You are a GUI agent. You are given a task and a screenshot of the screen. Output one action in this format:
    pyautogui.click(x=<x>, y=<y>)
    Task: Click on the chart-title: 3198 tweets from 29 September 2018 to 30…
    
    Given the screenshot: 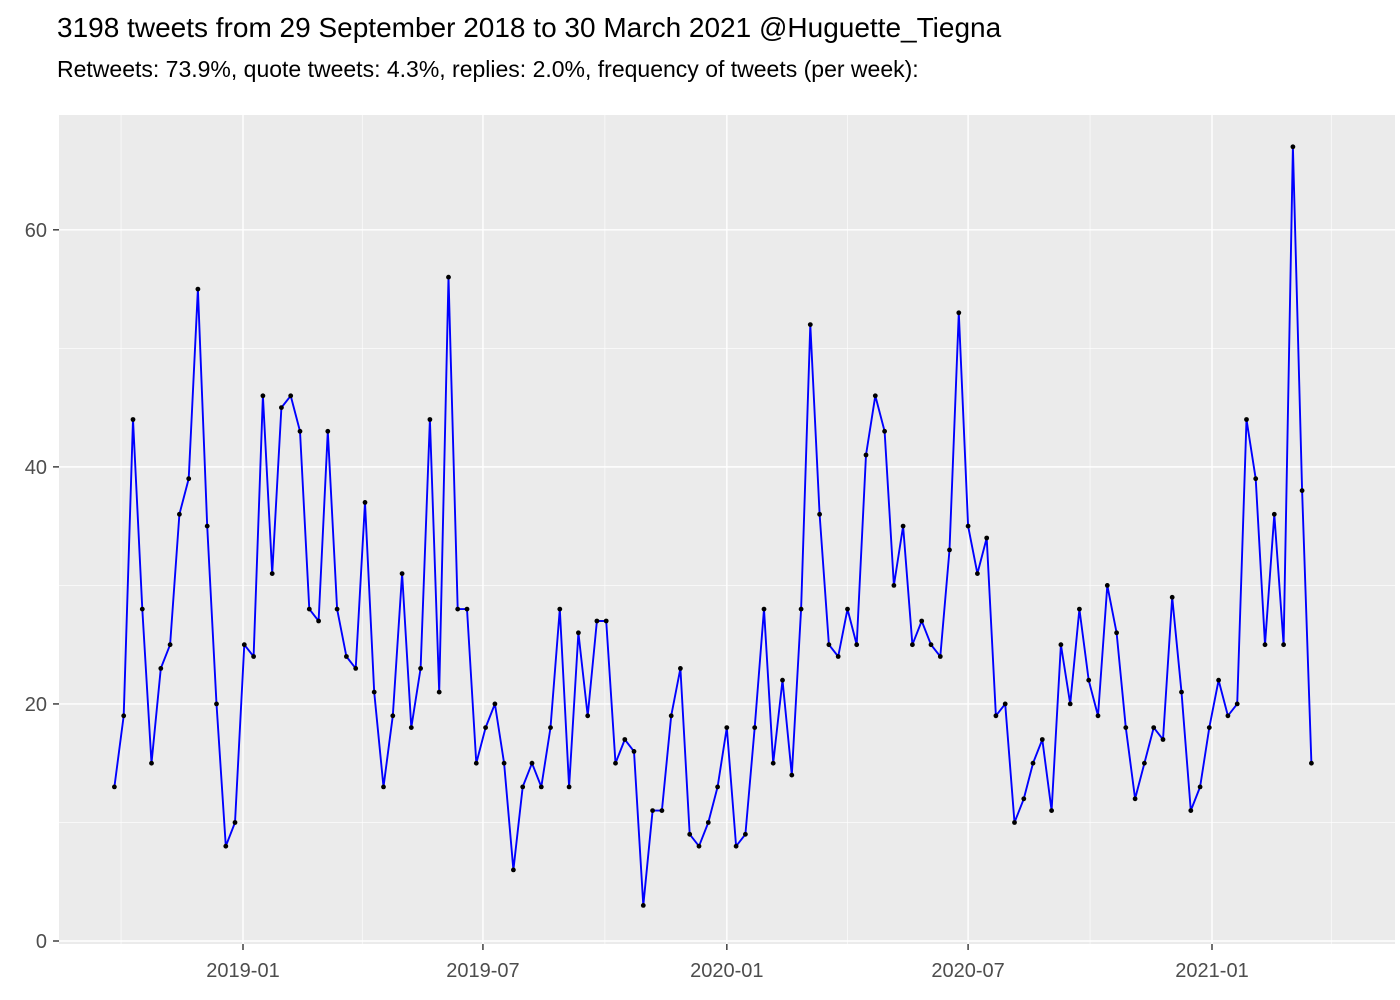 What is the action you would take?
    pyautogui.click(x=529, y=27)
    